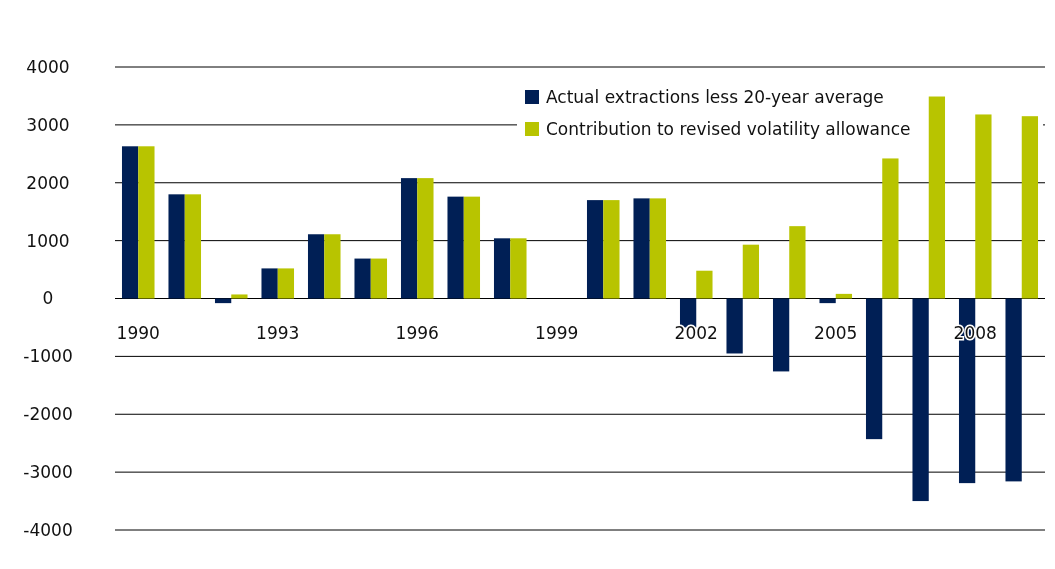  I want to click on x-tick-label: 1990, so click(138, 332).